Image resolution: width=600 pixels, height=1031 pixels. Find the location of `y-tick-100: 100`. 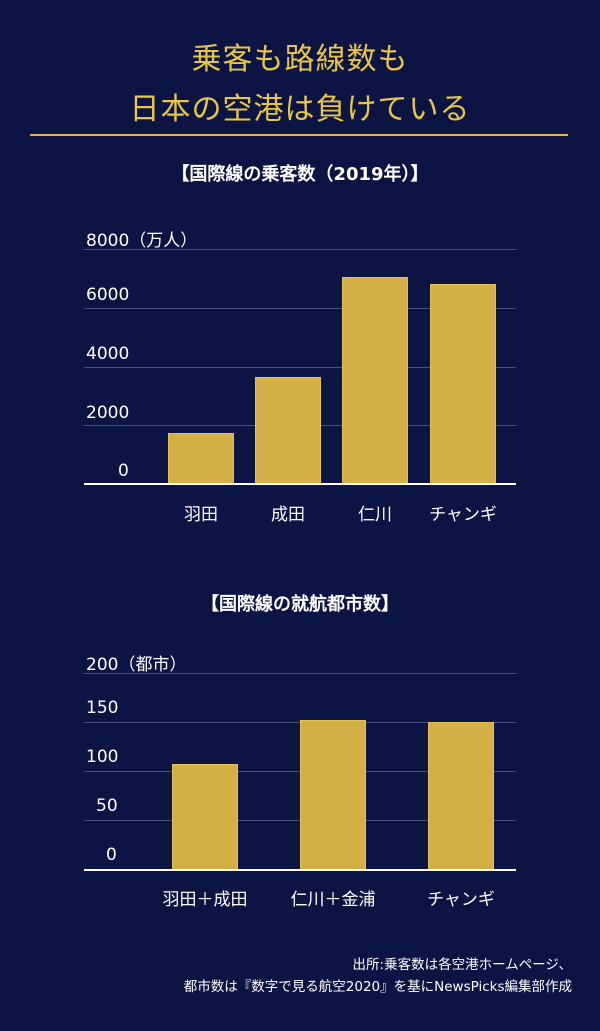

y-tick-100: 100 is located at coordinates (102, 757).